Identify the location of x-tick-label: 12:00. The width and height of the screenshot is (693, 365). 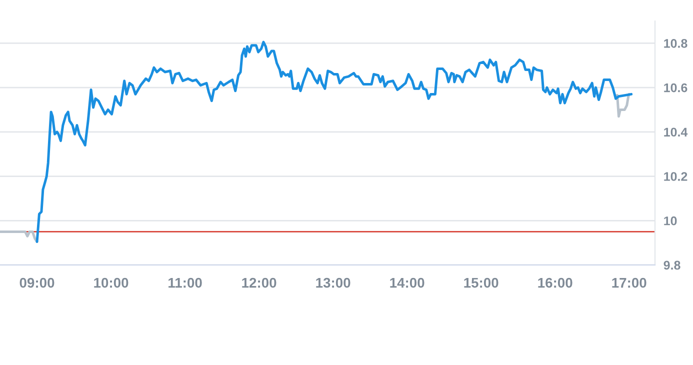
(259, 283).